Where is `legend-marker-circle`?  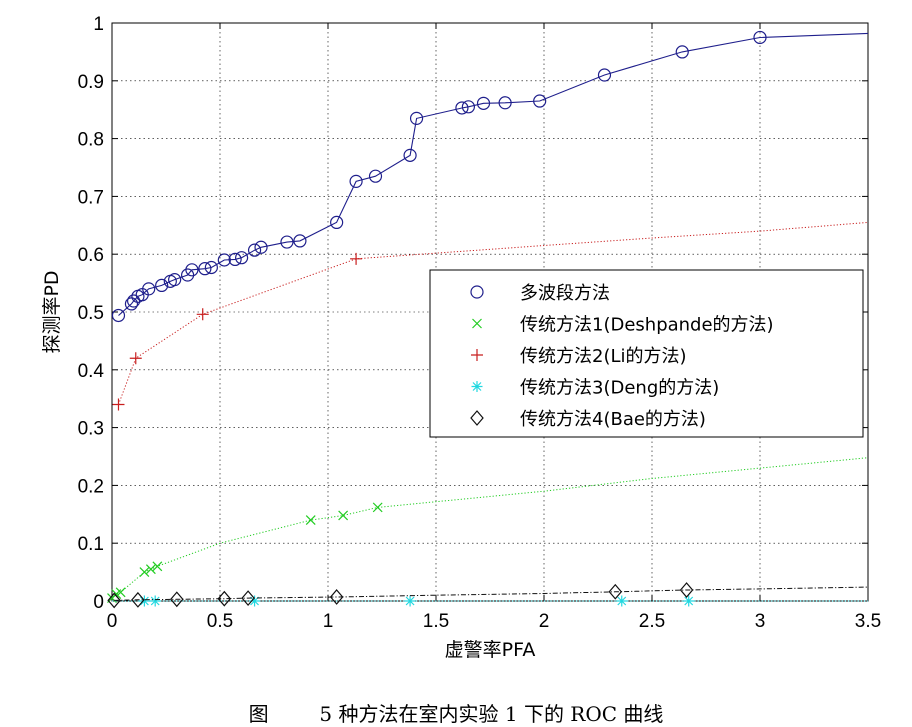
legend-marker-circle is located at coordinates (477, 292).